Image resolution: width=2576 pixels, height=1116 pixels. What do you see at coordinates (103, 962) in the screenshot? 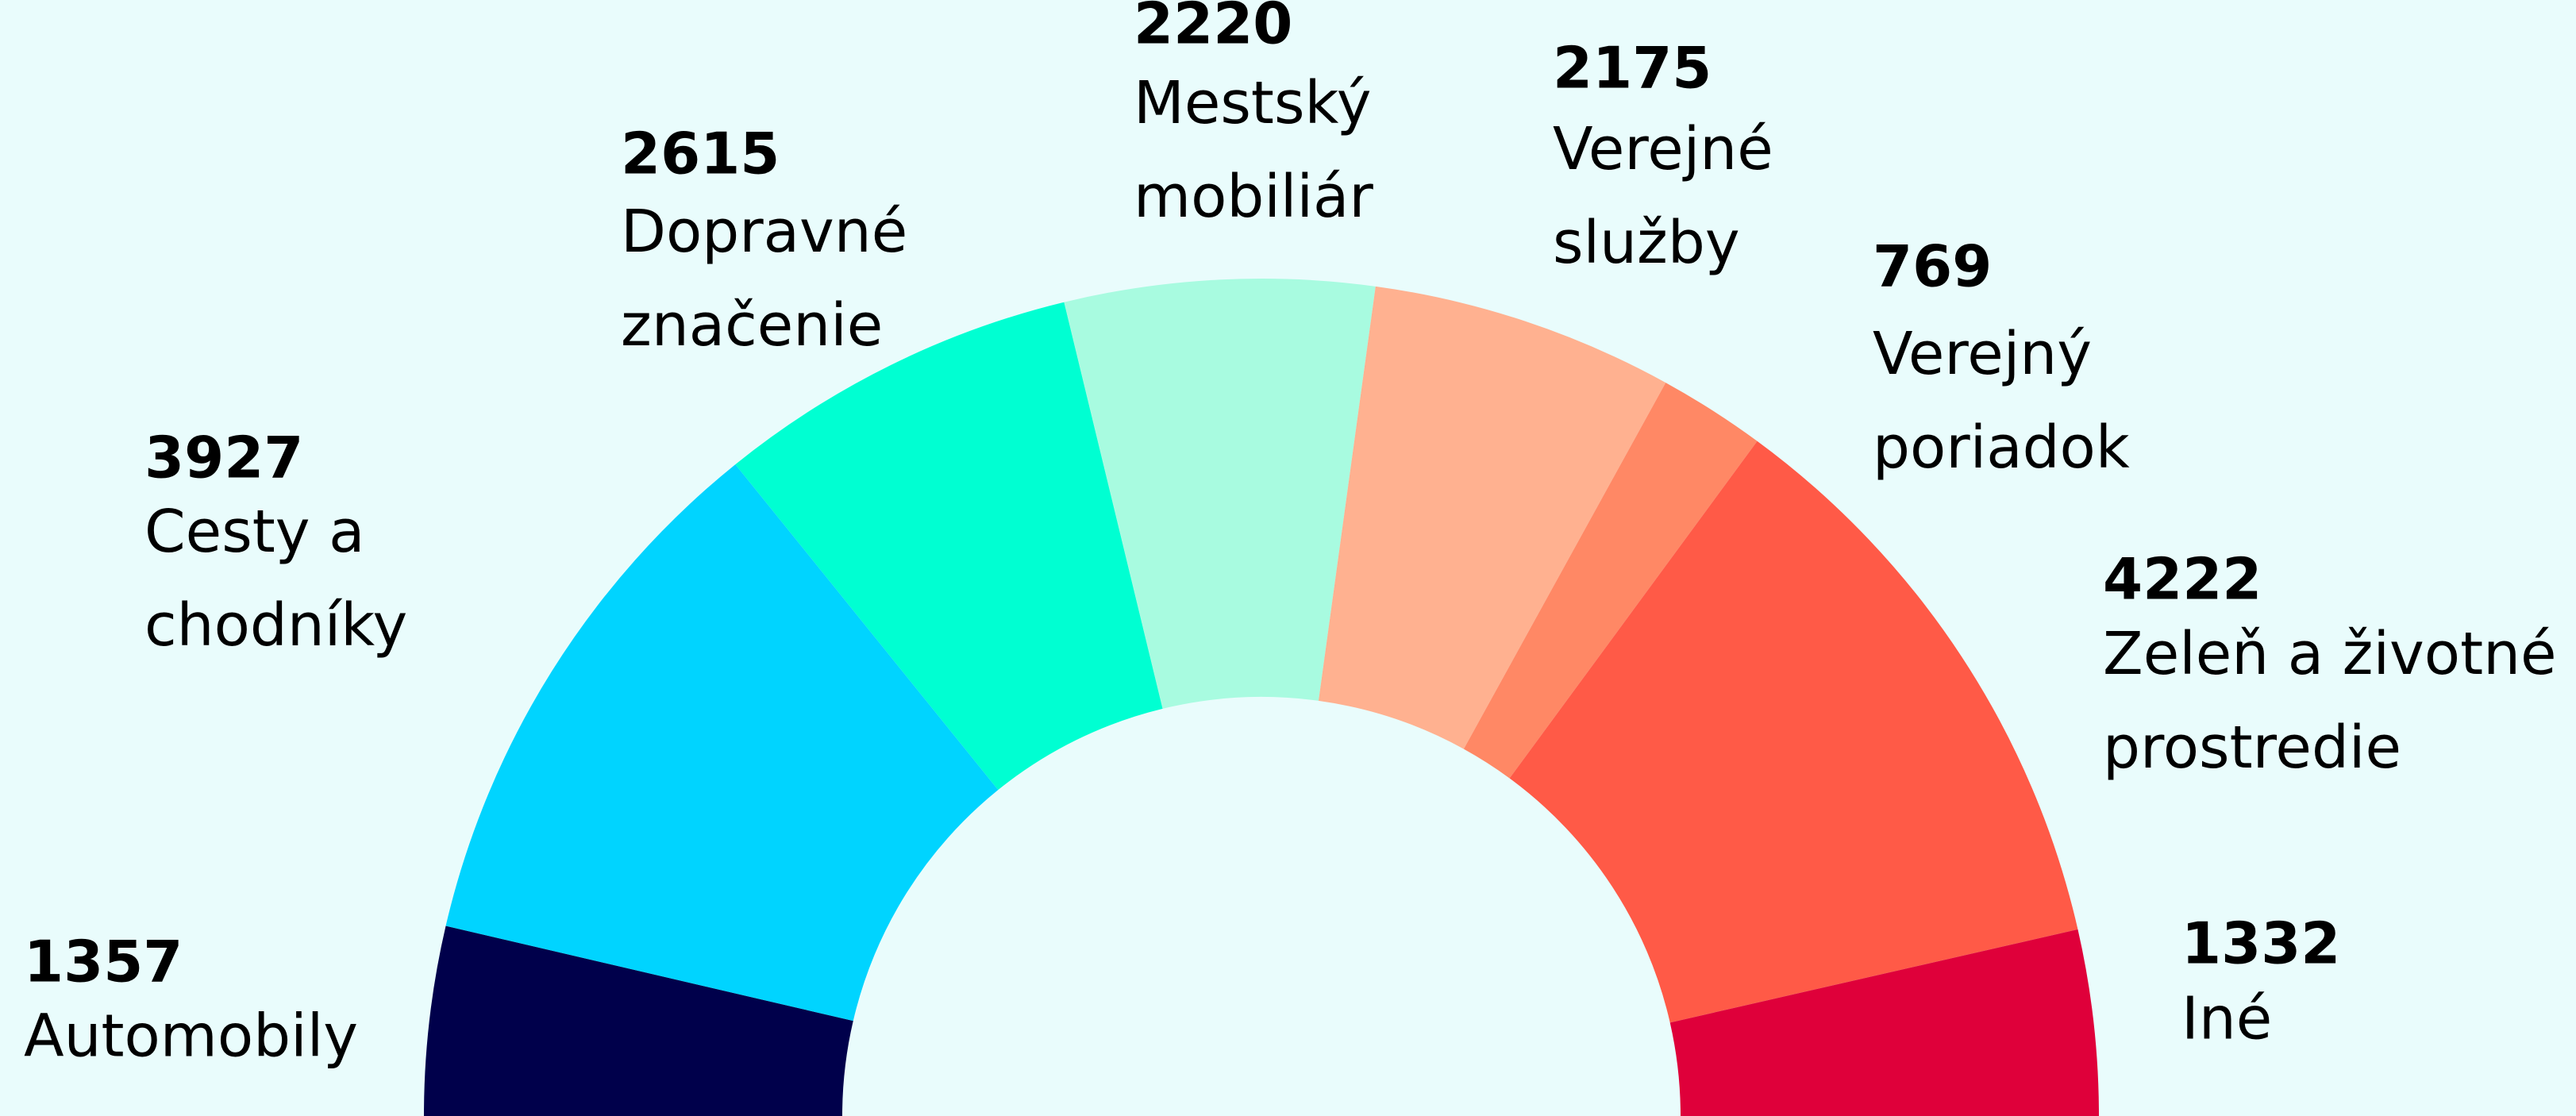
I see `value-label: 1357` at bounding box center [103, 962].